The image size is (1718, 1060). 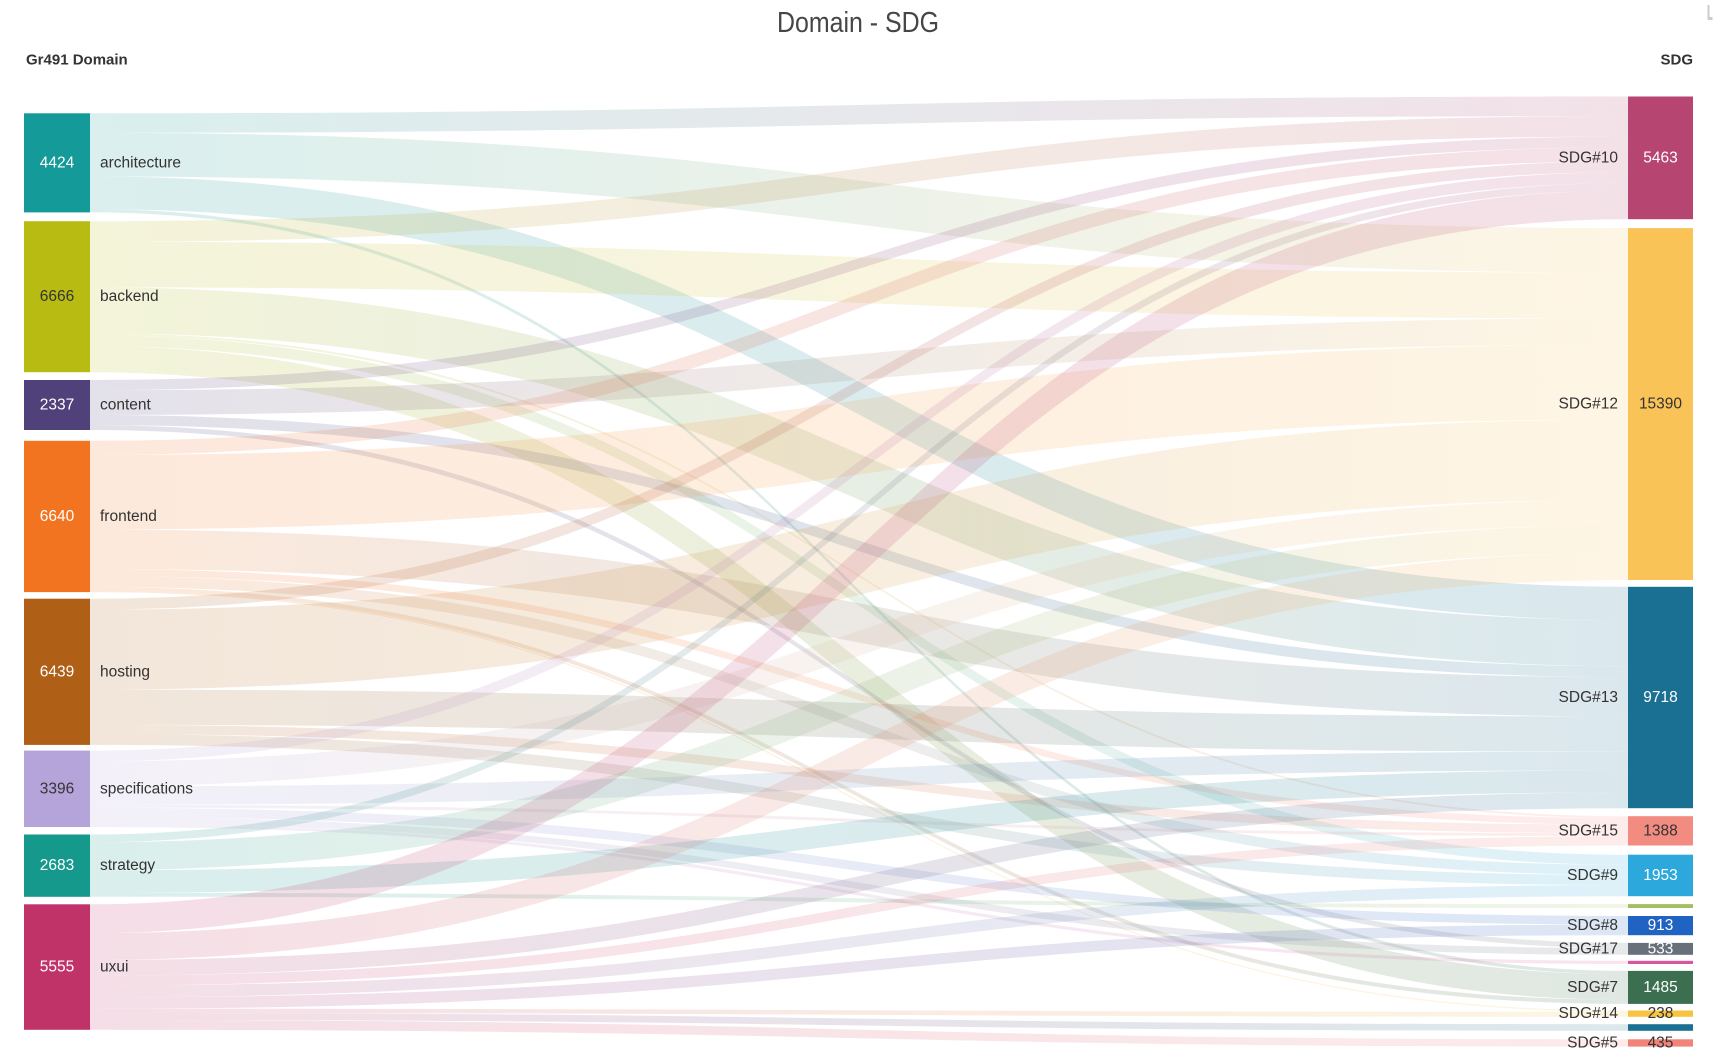 What do you see at coordinates (129, 296) in the screenshot?
I see `svg-text: backend` at bounding box center [129, 296].